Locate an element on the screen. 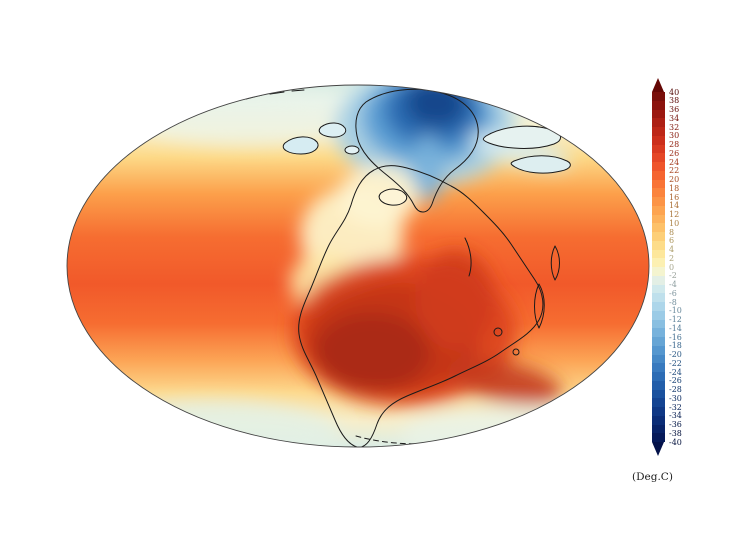 This screenshot has height=533, width=754. colorbar-tick-label: -40 is located at coordinates (675, 442).